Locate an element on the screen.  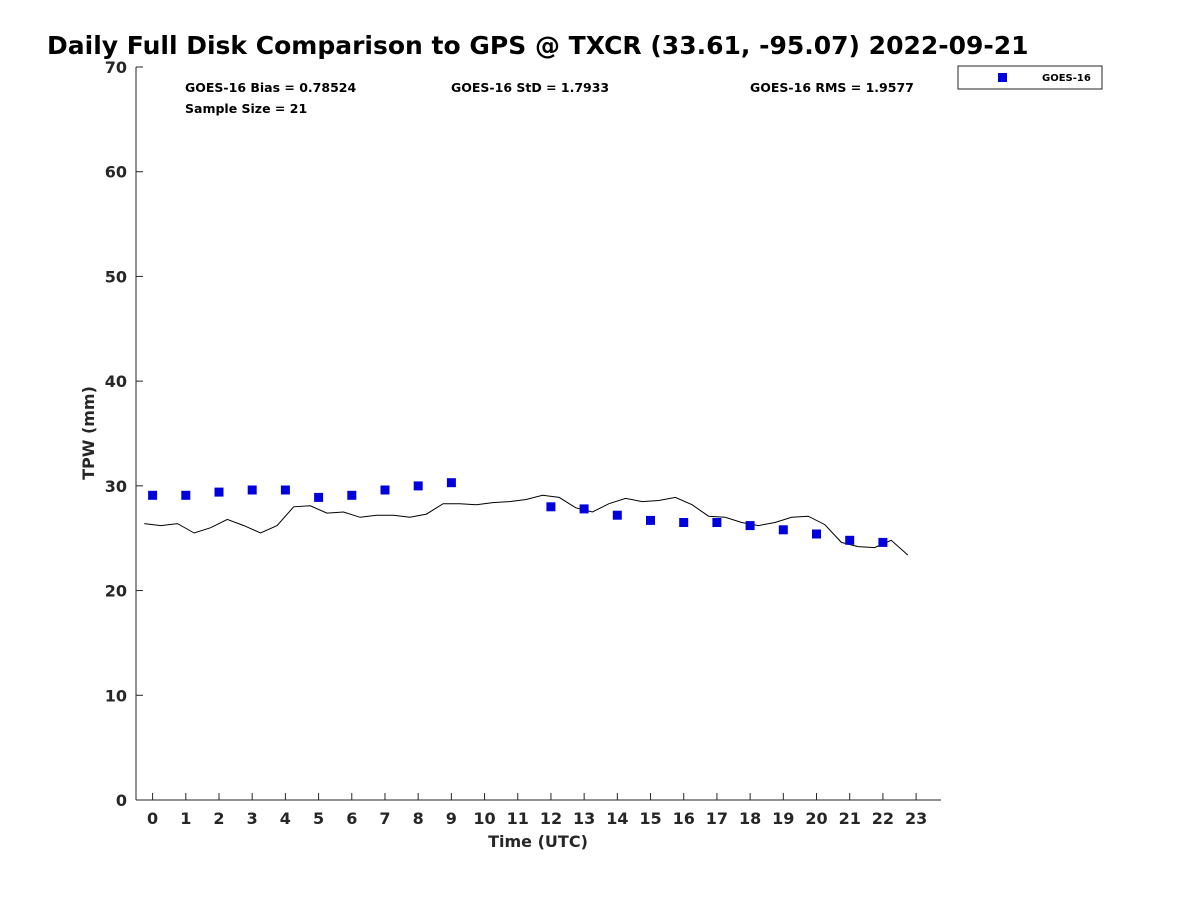
x-tick-label: 18 is located at coordinates (750, 818).